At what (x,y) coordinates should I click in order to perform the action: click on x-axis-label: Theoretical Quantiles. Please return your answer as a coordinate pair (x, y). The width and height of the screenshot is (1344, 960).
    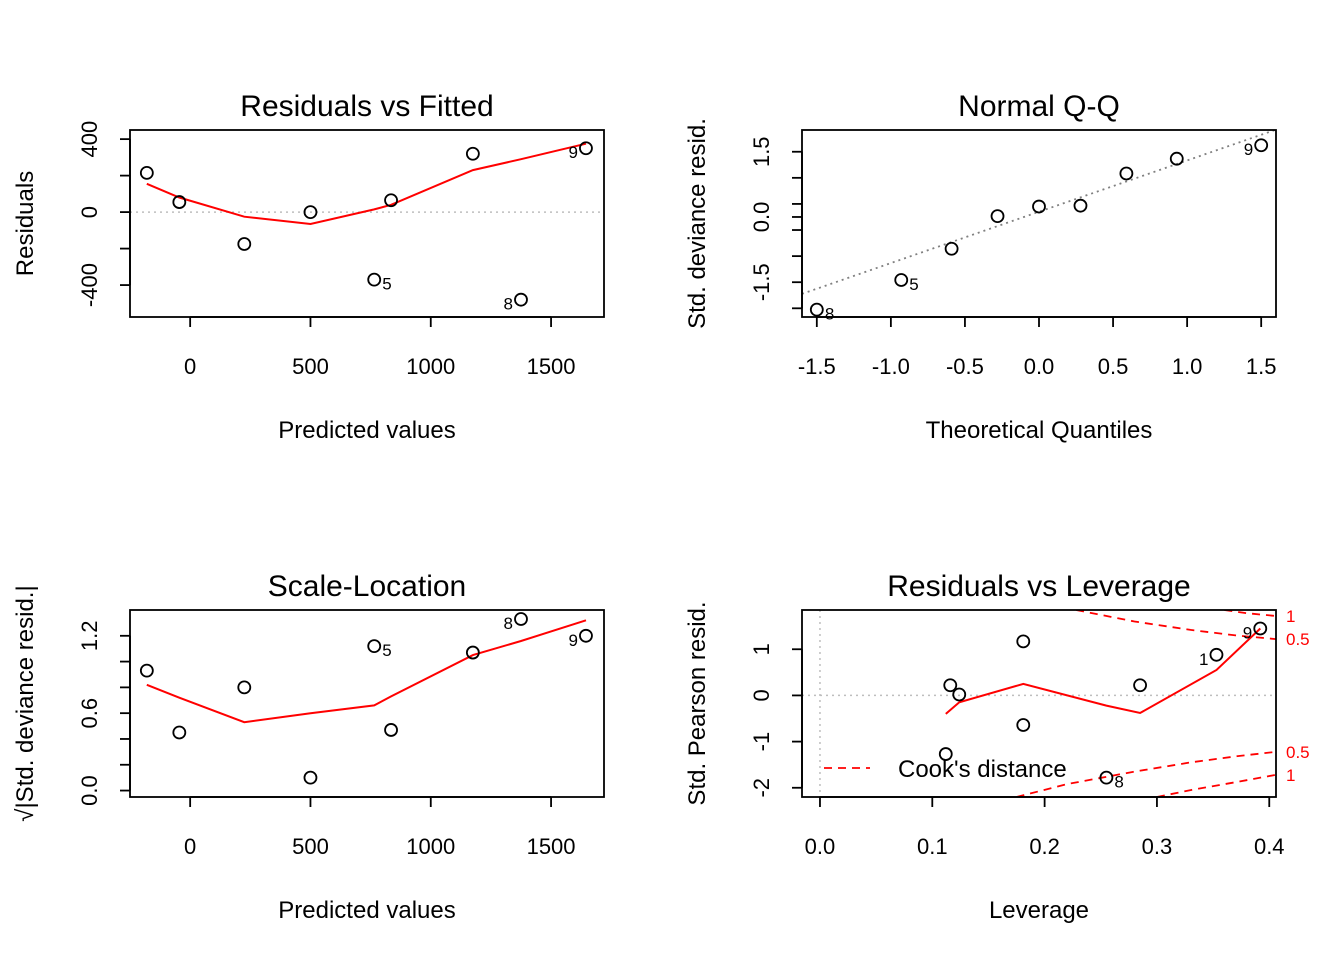
    Looking at the image, I should click on (1039, 430).